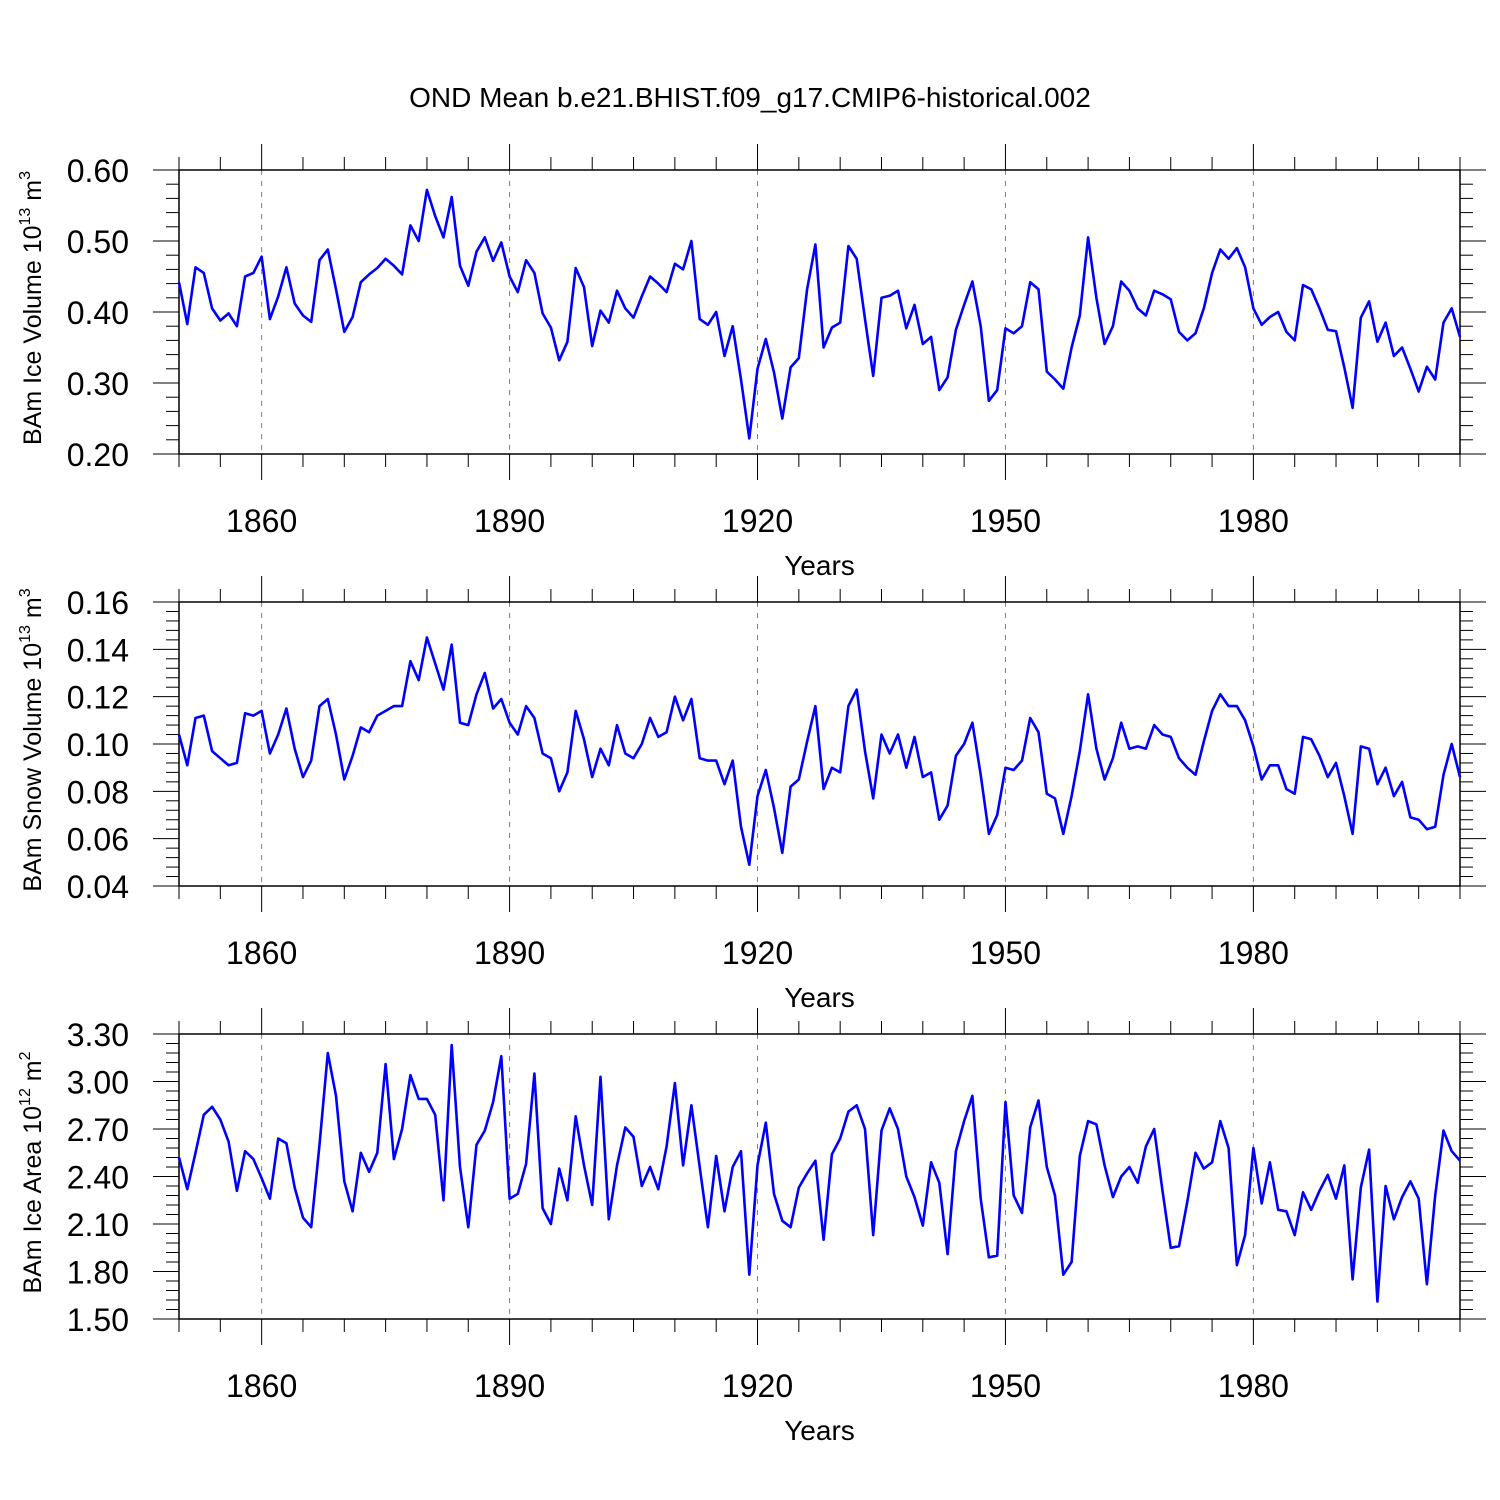 Image resolution: width=1500 pixels, height=1500 pixels. I want to click on y-tick-label: 0.10, so click(98, 745).